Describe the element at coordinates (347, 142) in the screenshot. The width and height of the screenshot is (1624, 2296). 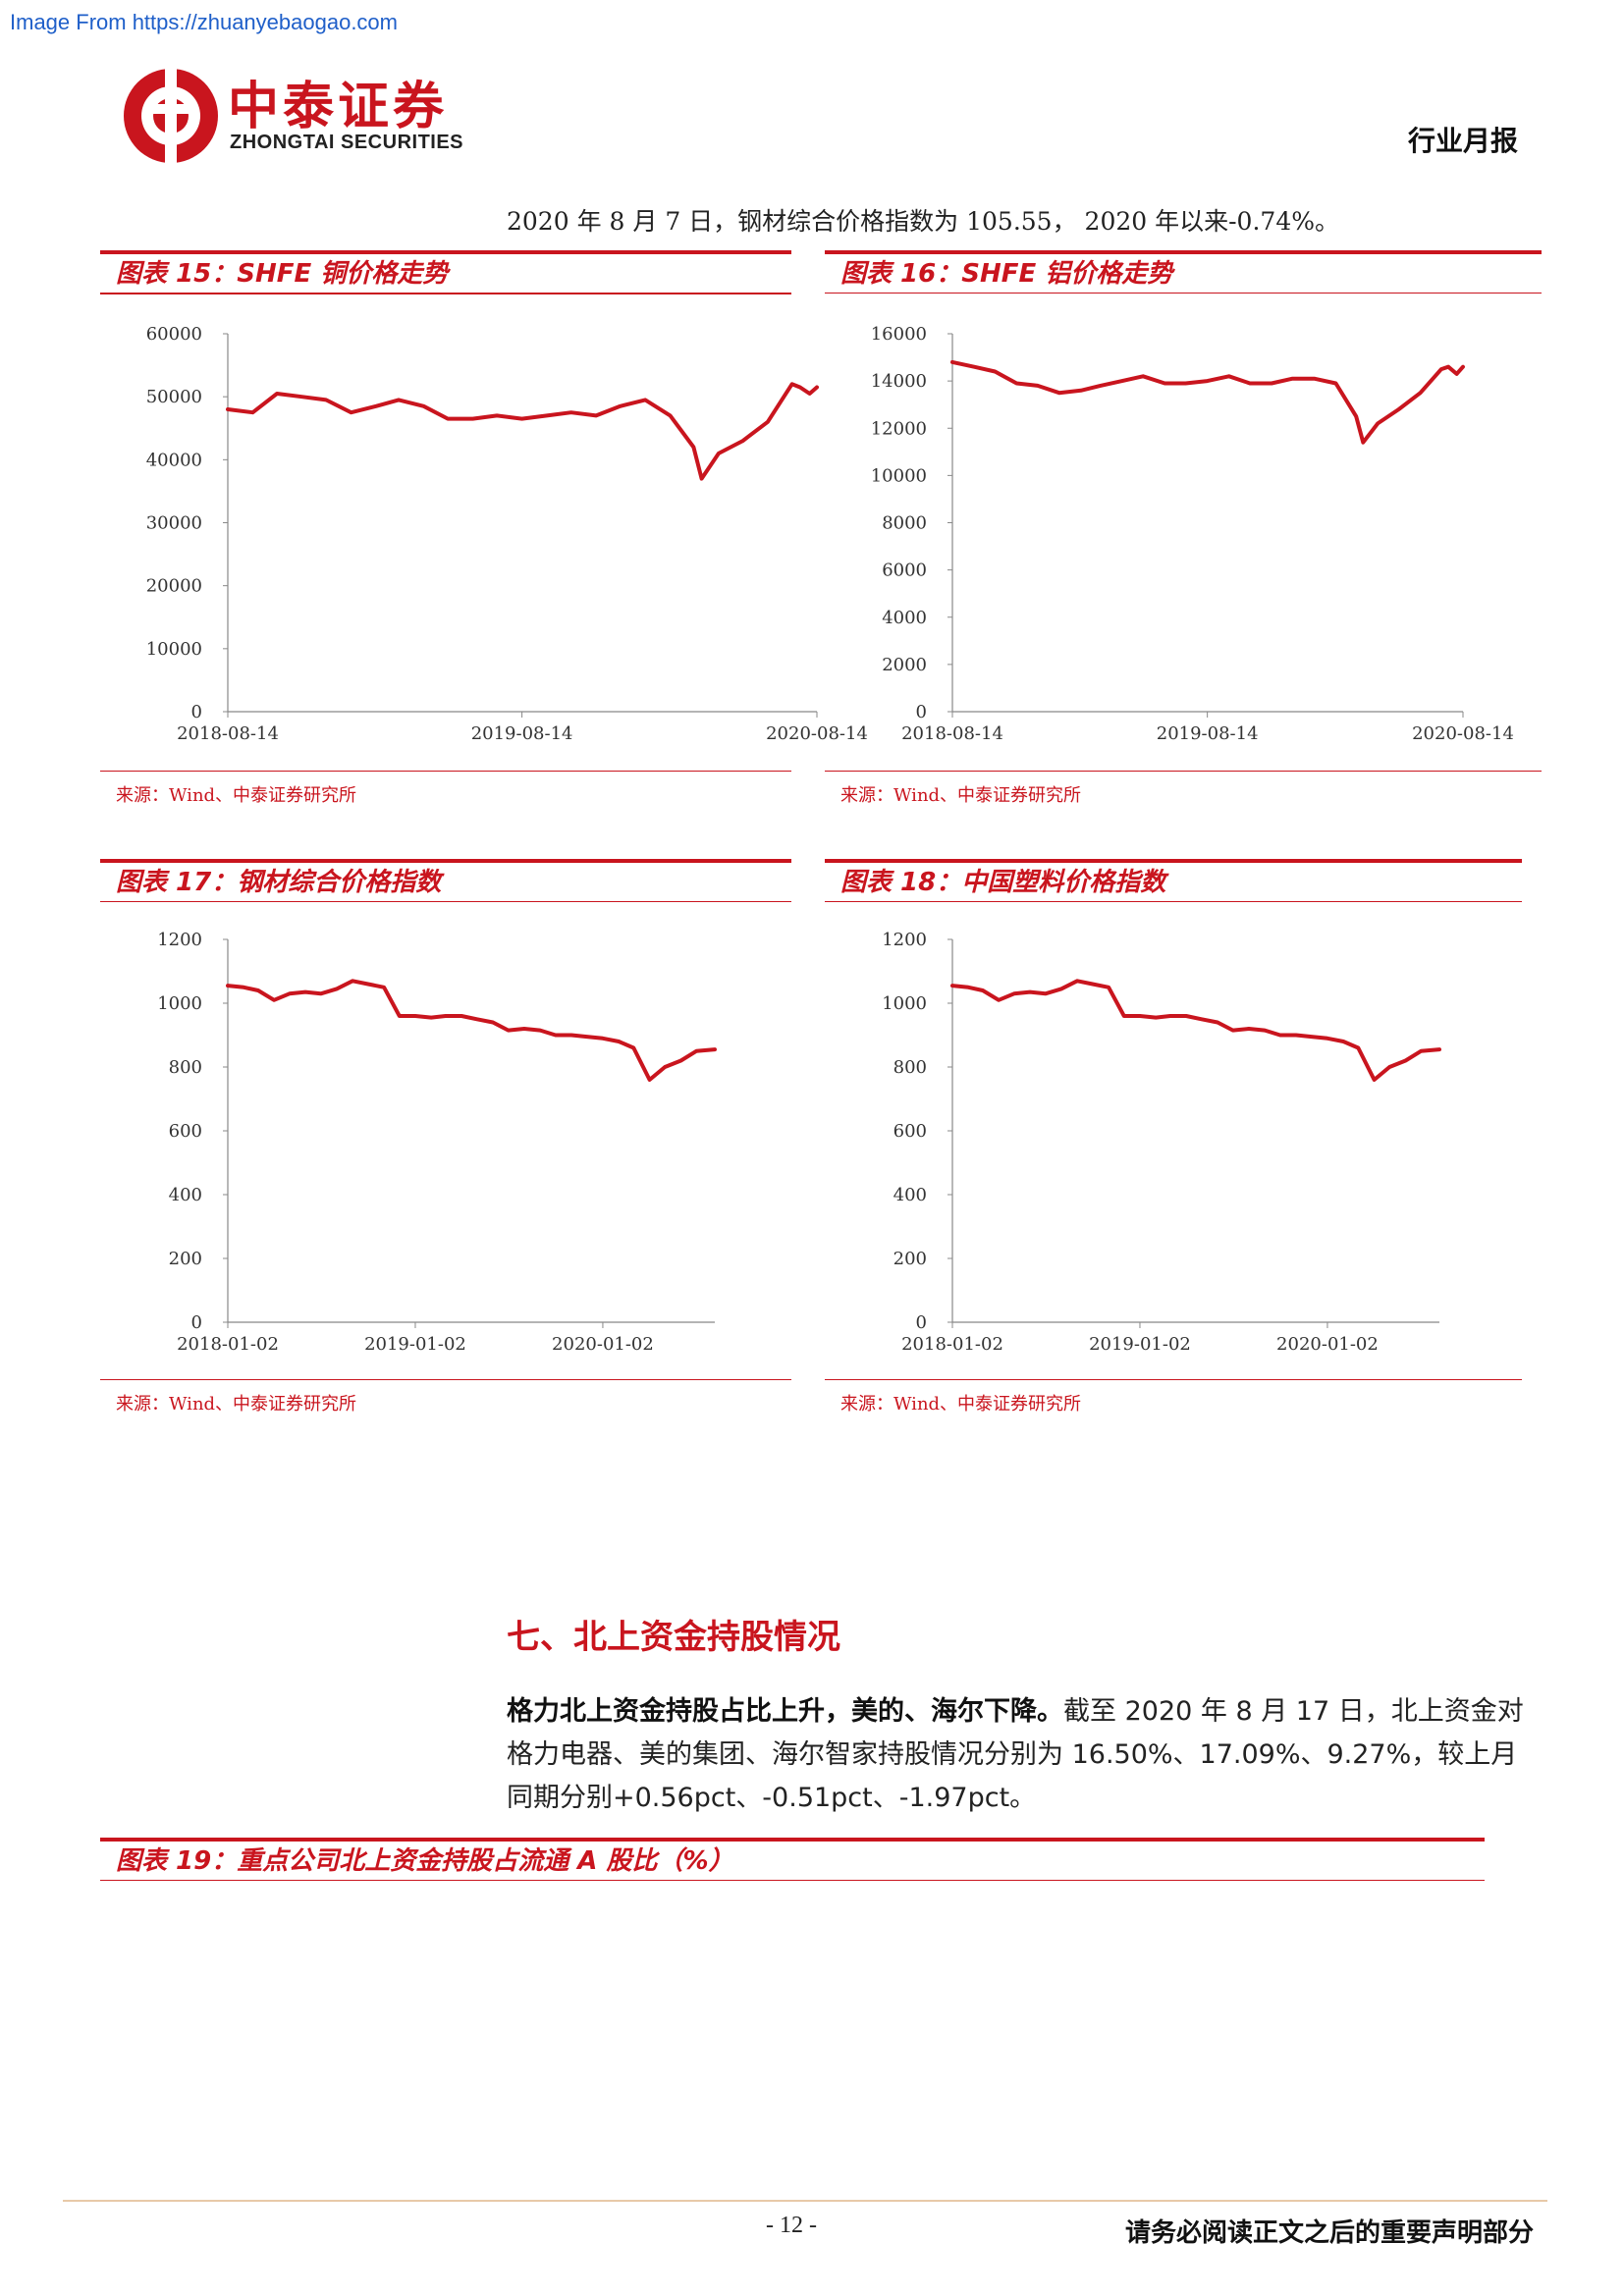
I see `logo-name-en: ZHONGTAI SECURITIES` at that location.